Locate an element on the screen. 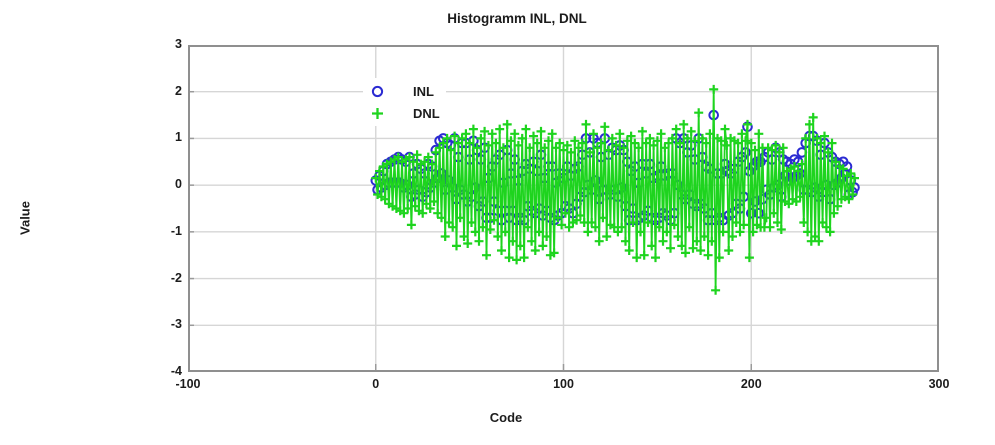 Image resolution: width=995 pixels, height=445 pixels. legend-item-inl: INL is located at coordinates (404, 91).